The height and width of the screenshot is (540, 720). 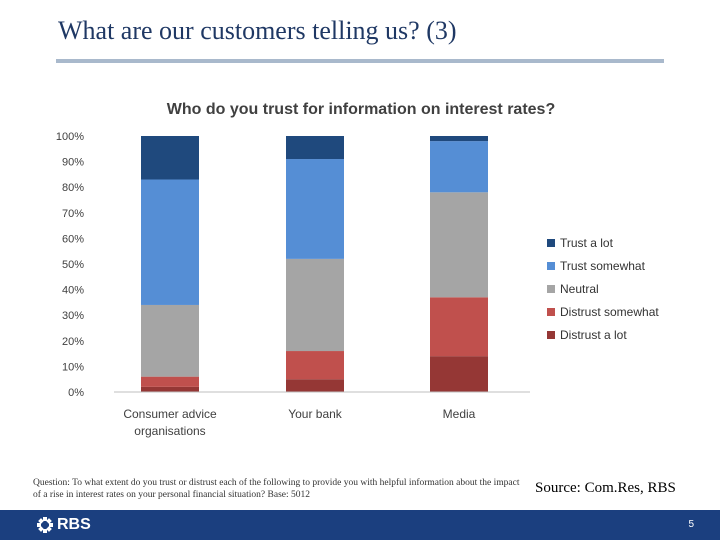 I want to click on logo-text: RBS, so click(x=74, y=524).